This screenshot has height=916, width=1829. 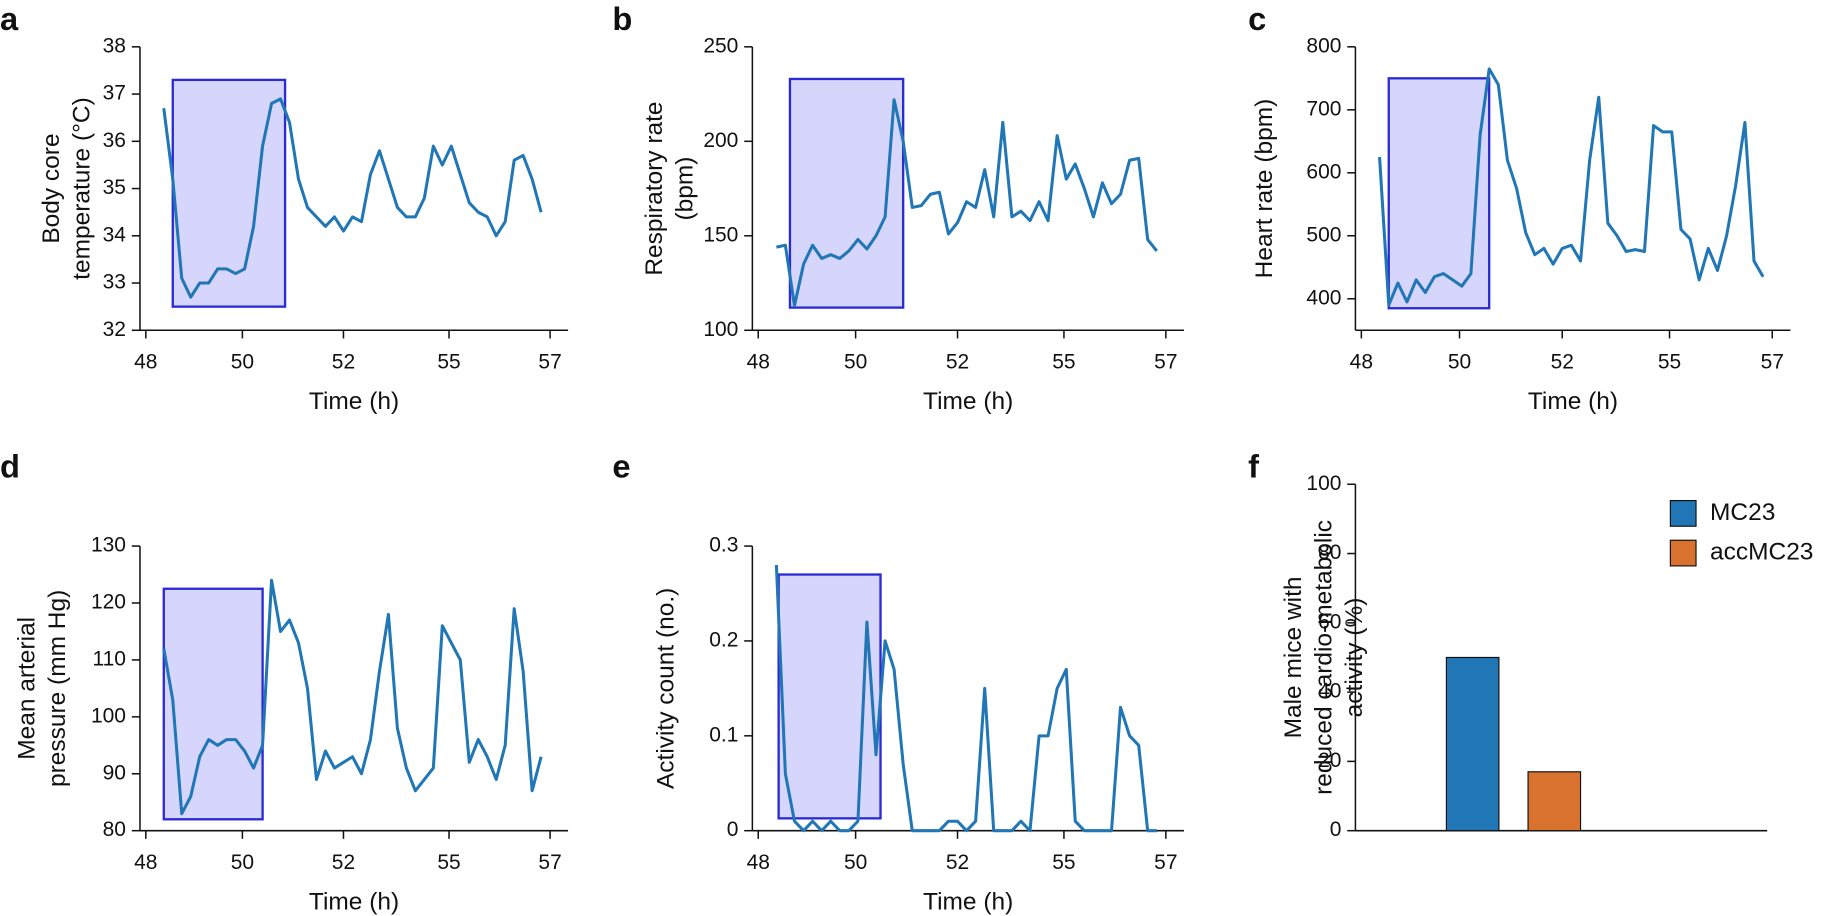 I want to click on y-tick-label: 37, so click(x=114, y=93).